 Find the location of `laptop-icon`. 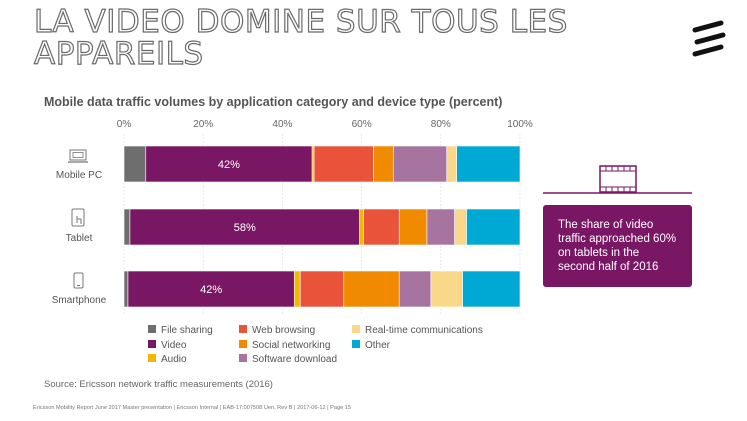

laptop-icon is located at coordinates (78, 156).